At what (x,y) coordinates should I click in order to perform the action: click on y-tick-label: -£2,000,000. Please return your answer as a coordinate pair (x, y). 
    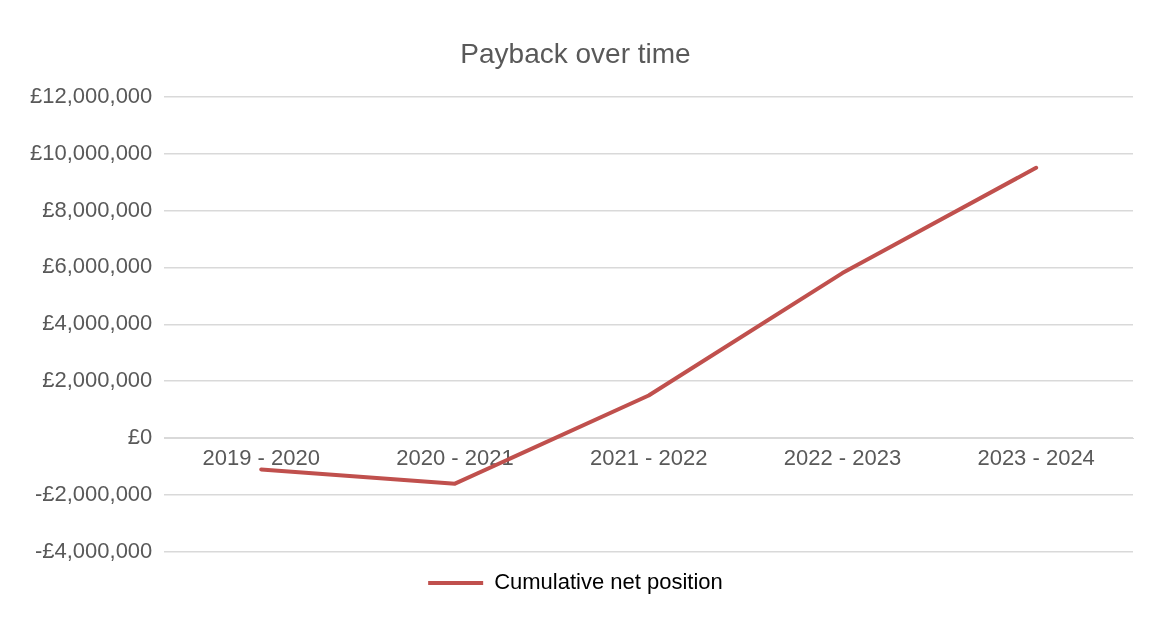
    Looking at the image, I should click on (93, 494).